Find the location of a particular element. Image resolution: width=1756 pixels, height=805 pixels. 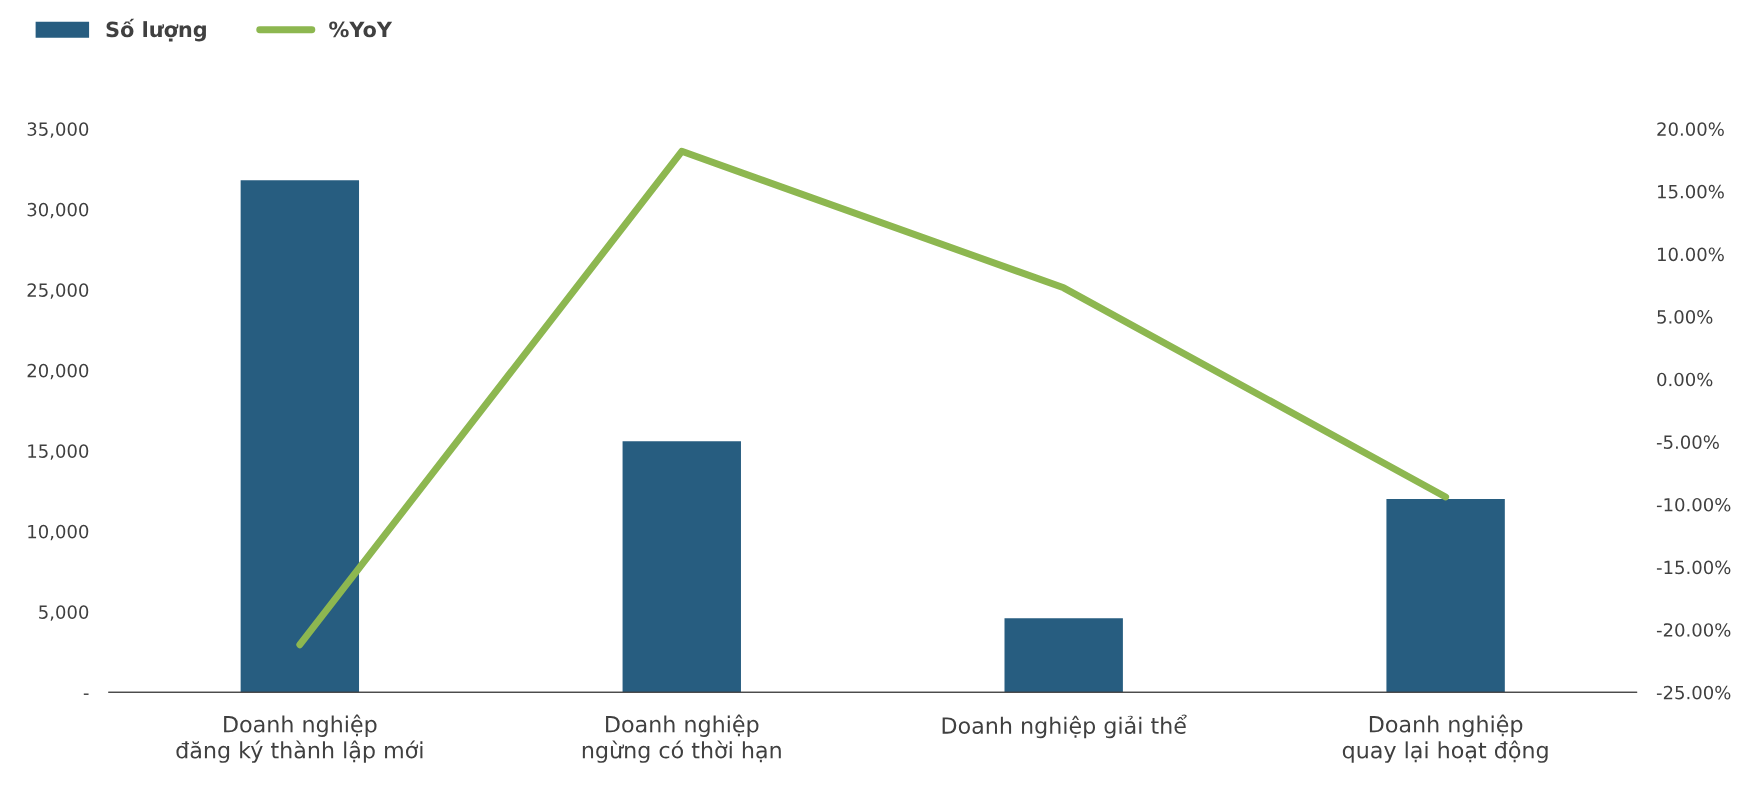

x-tick-label: Doanh nghiệp quay lại hoạt động is located at coordinates (1445, 738).